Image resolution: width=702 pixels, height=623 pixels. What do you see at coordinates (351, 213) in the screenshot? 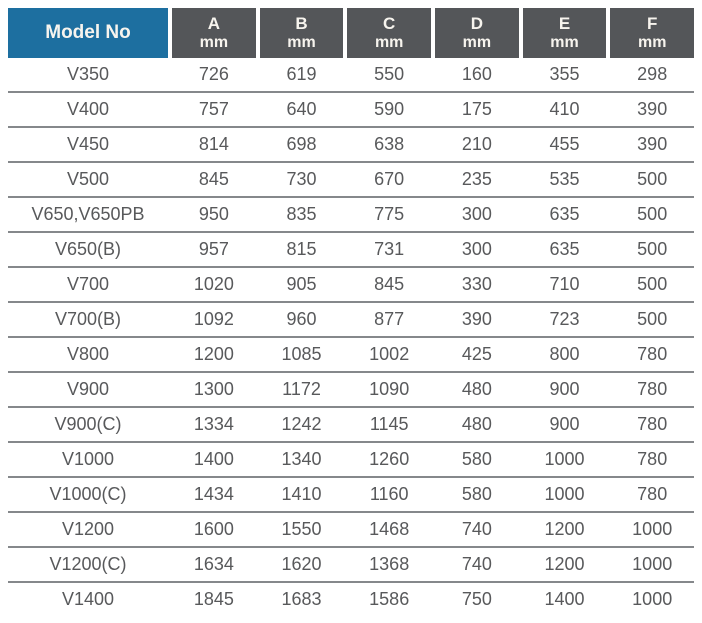
I see `table-row: V650,V650PB 950 835 775 300 635 500` at bounding box center [351, 213].